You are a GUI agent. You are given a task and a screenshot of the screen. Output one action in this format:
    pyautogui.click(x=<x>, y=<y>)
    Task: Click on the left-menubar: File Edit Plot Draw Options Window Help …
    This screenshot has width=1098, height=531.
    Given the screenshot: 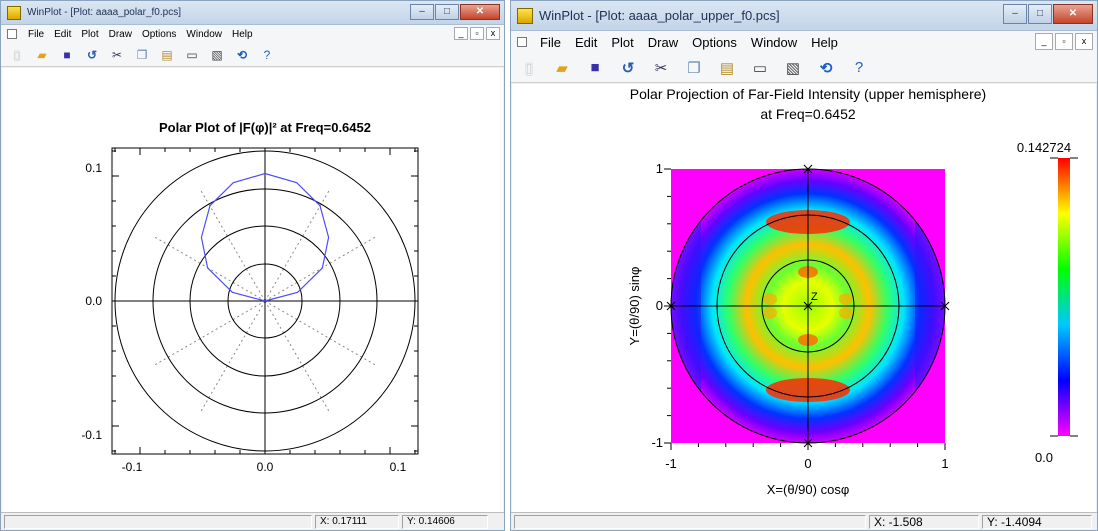 What is the action you would take?
    pyautogui.click(x=252, y=34)
    